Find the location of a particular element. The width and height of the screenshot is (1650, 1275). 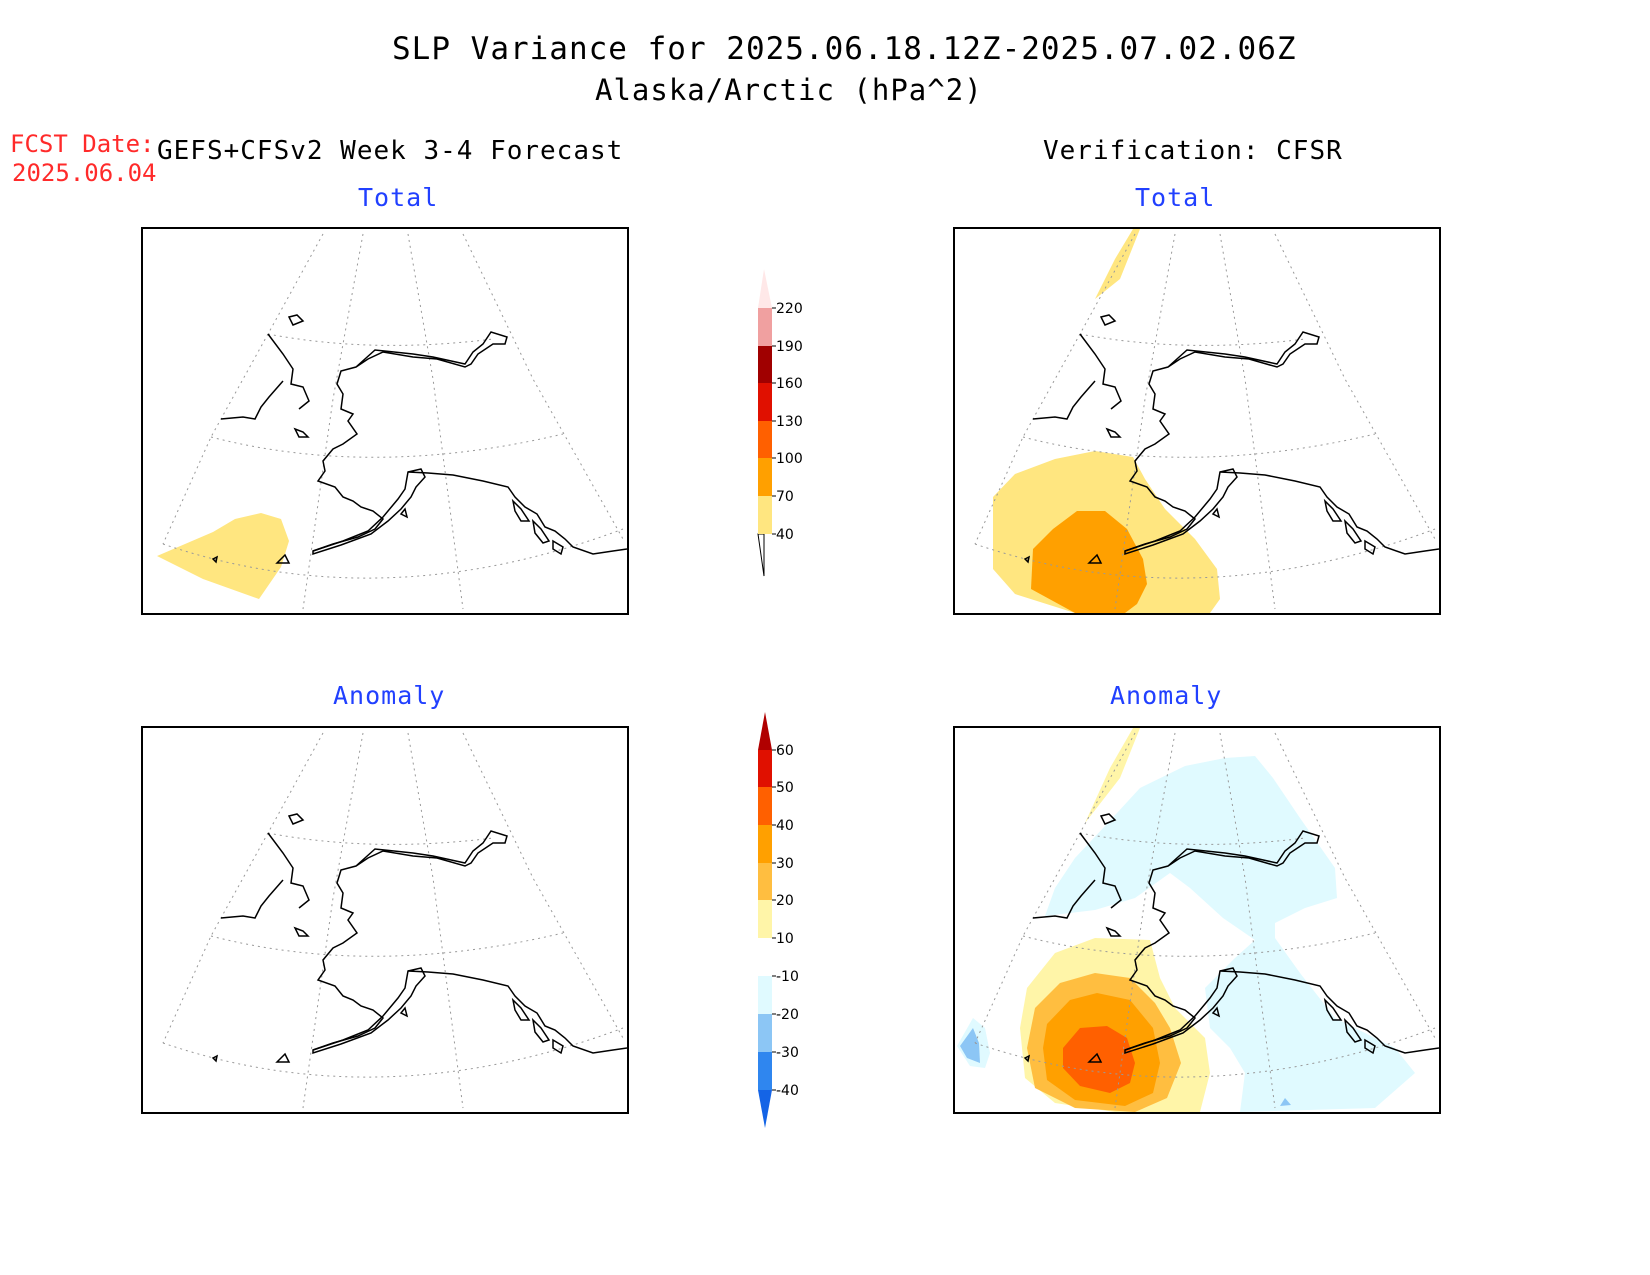

cbar-label: 190 is located at coordinates (789, 347).